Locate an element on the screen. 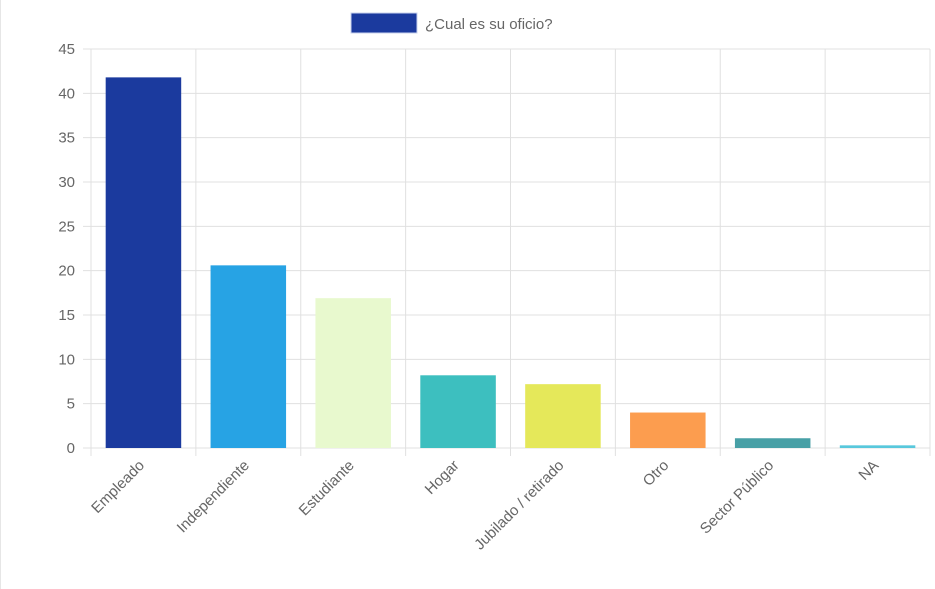 This screenshot has height=589, width=935. x-tick-label: Independiente is located at coordinates (213, 496).